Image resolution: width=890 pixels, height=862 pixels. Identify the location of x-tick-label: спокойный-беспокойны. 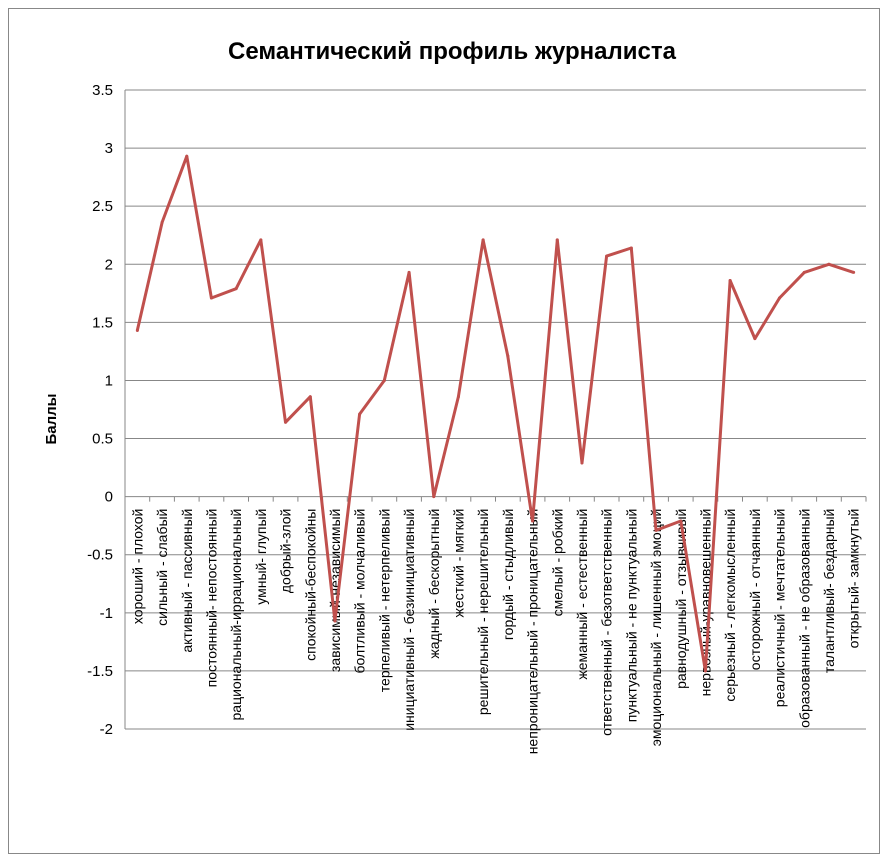
(310, 585).